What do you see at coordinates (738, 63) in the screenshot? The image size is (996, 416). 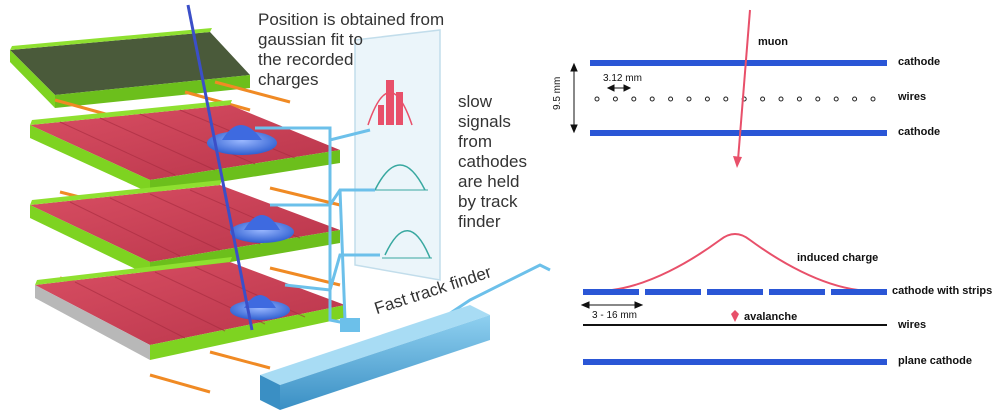 I see `cathode-top-bar` at bounding box center [738, 63].